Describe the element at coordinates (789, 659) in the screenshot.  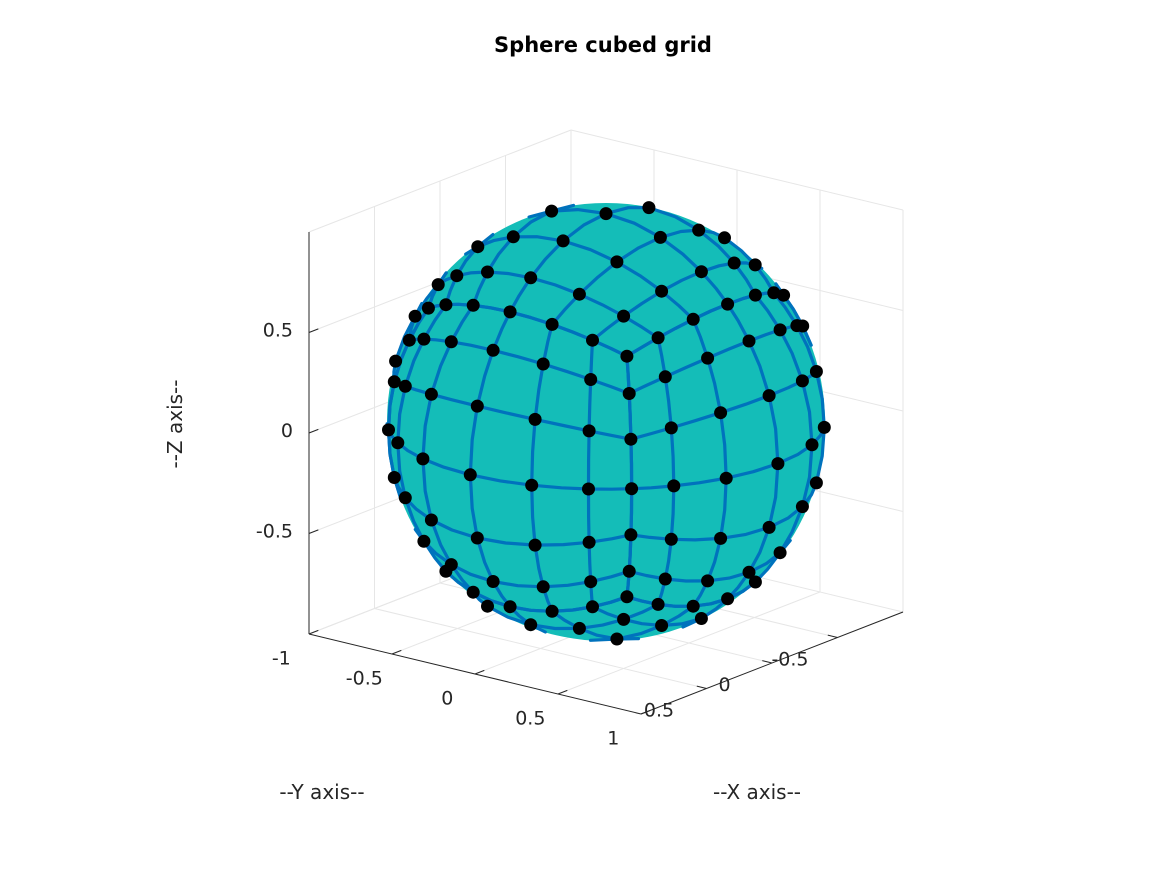
I see `y-tick-label: -0.5` at that location.